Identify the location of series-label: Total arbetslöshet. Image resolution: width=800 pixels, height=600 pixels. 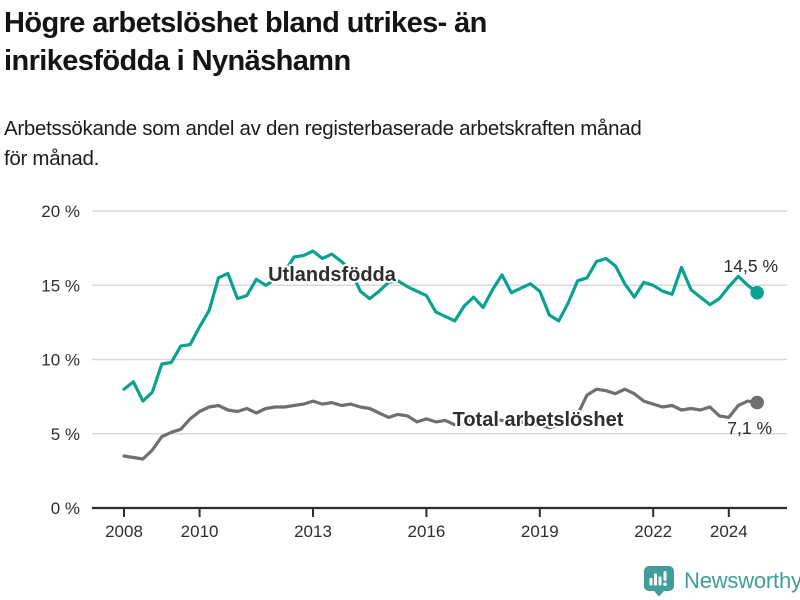
(538, 420).